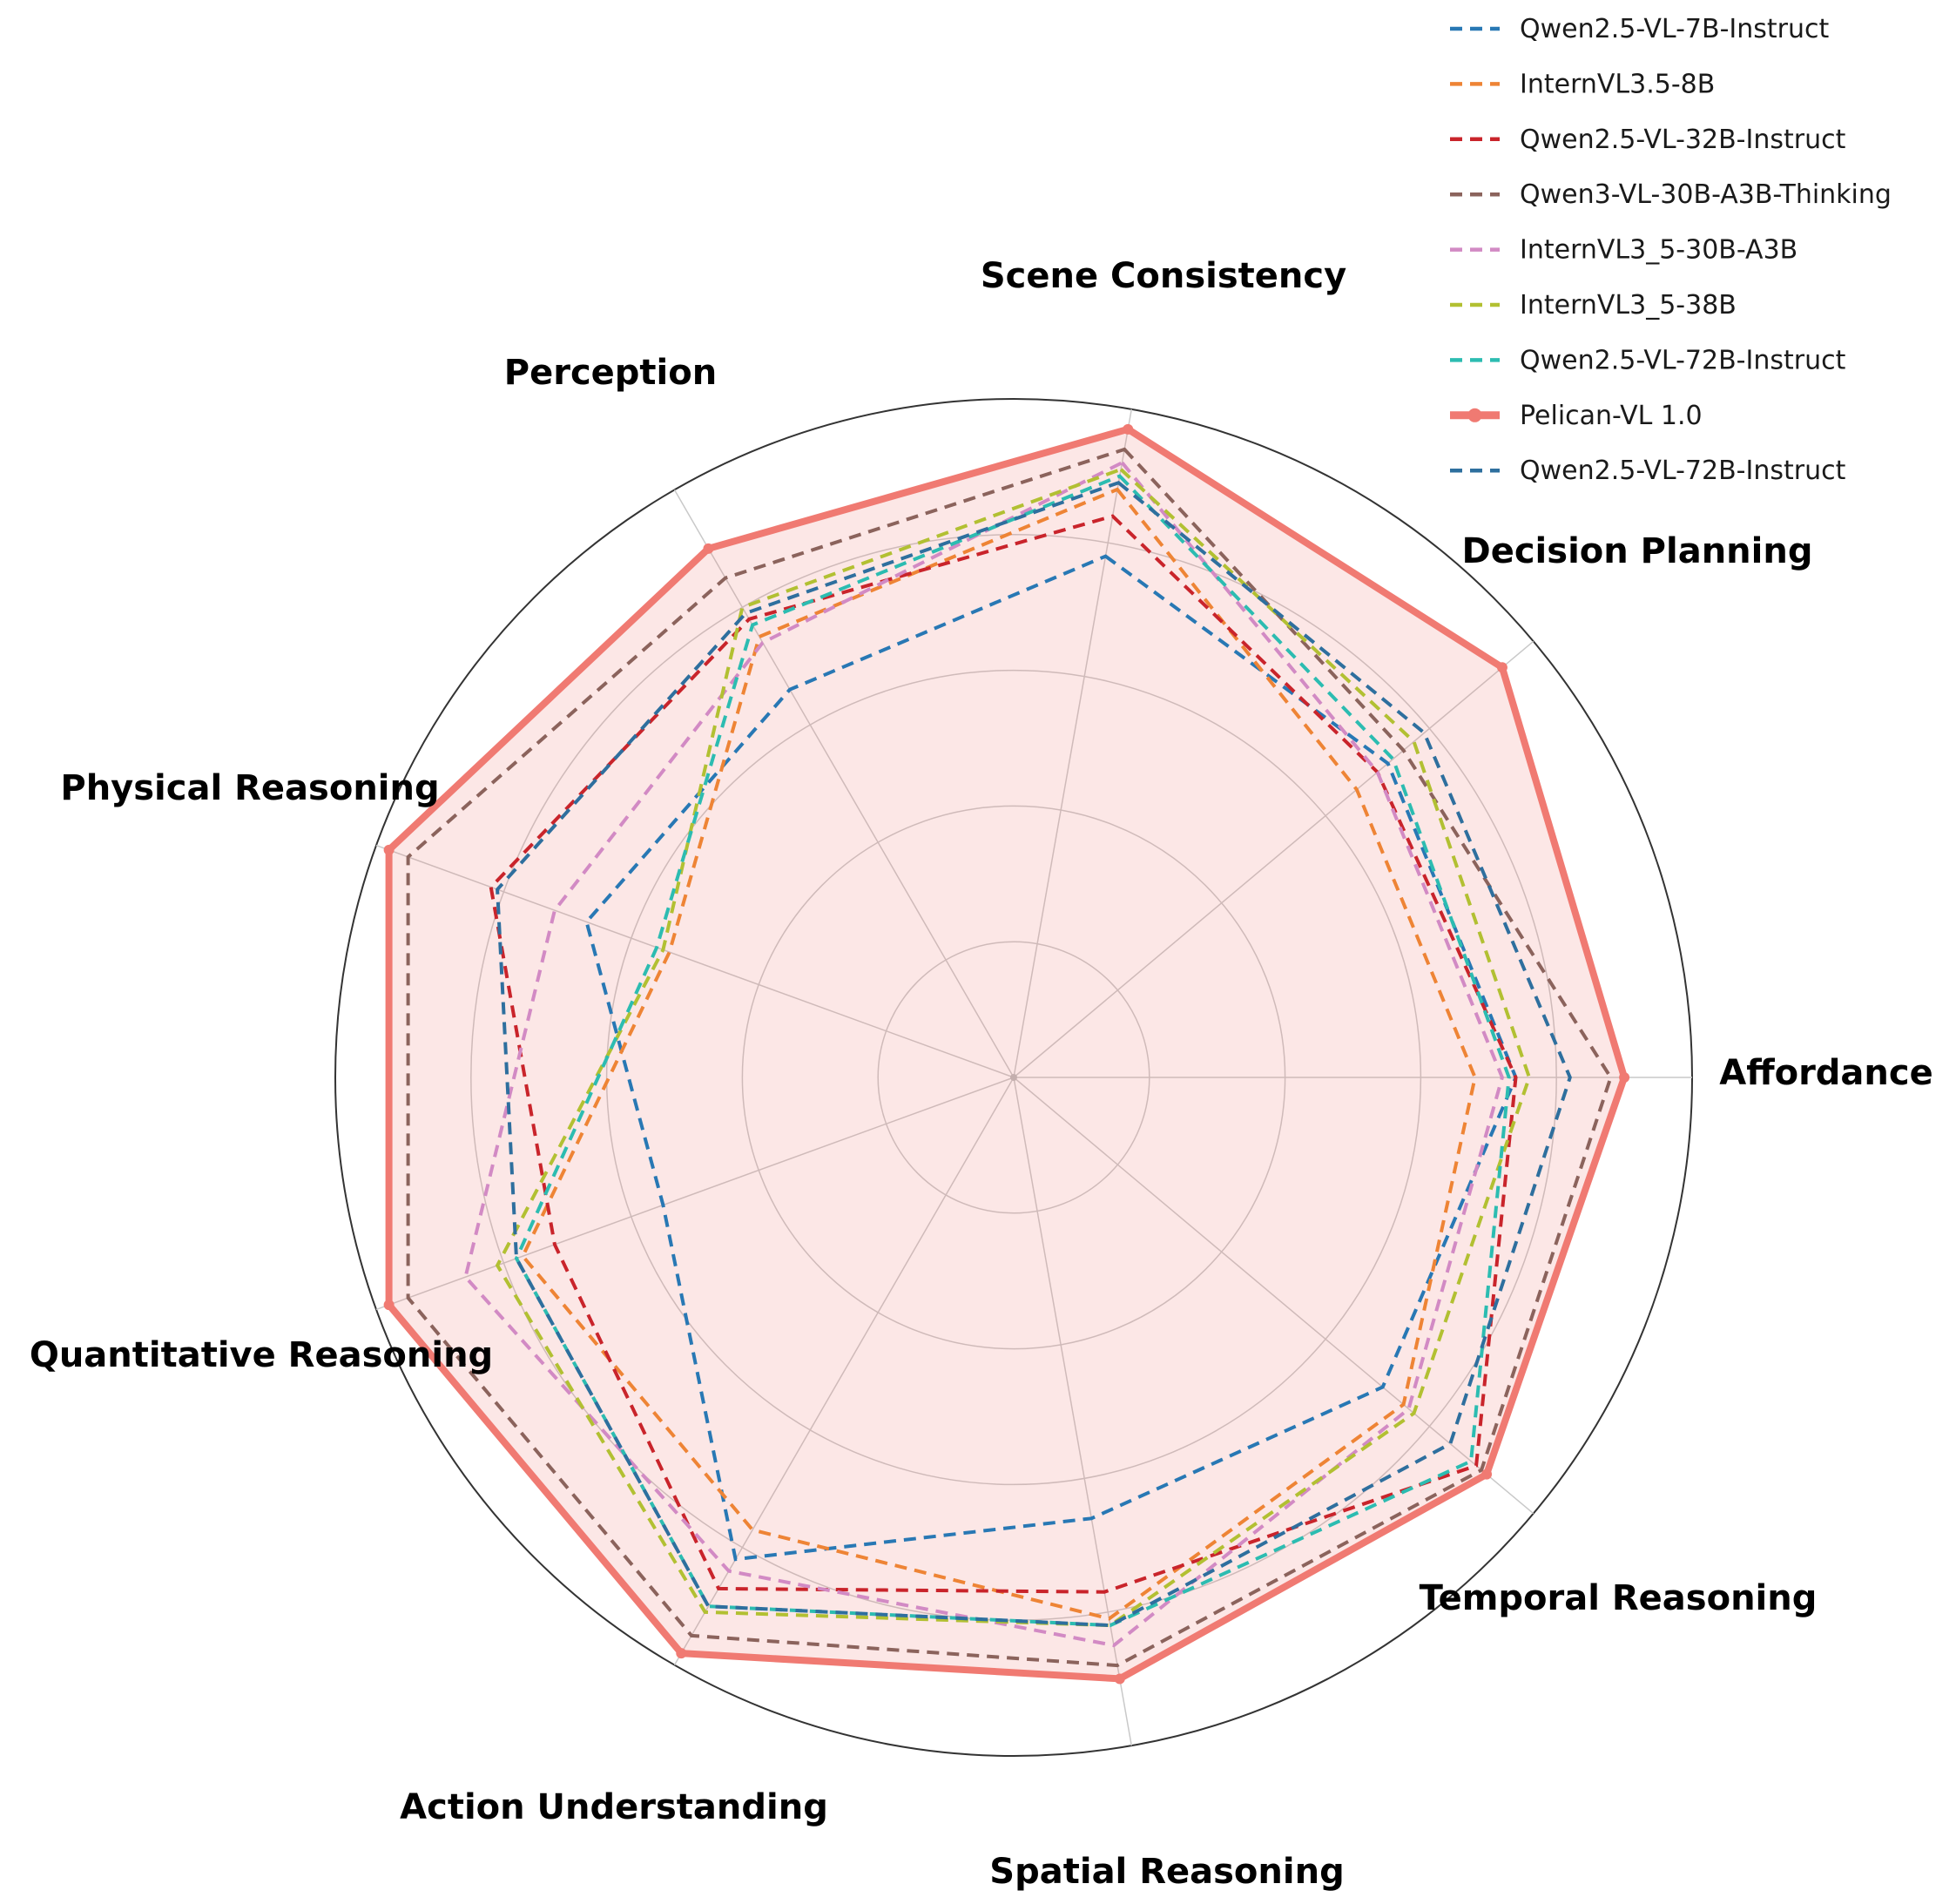 Image resolution: width=1956 pixels, height=1904 pixels. What do you see at coordinates (1628, 305) in the screenshot?
I see `legend-label: InternVL3_5-38B` at bounding box center [1628, 305].